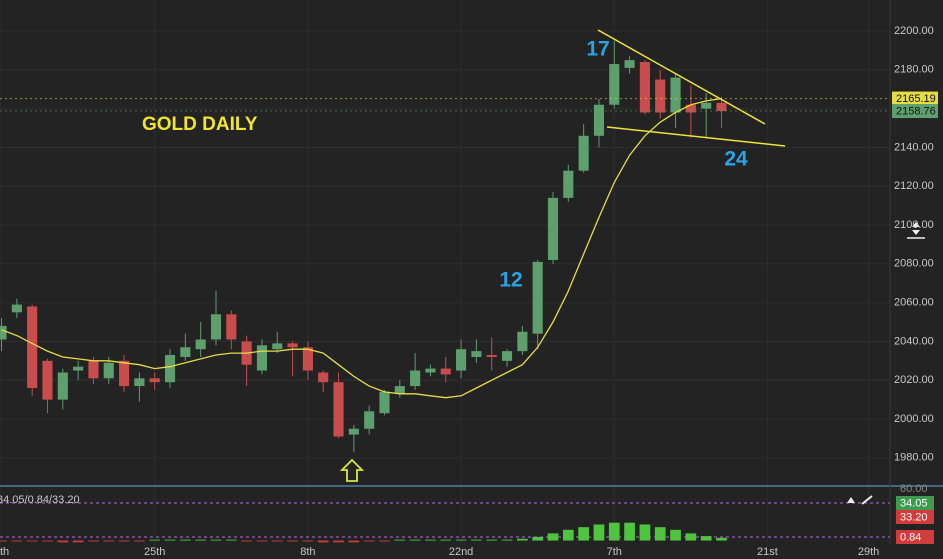  Describe the element at coordinates (910, 537) in the screenshot. I see `indicator-tag-label: 0.84` at that location.